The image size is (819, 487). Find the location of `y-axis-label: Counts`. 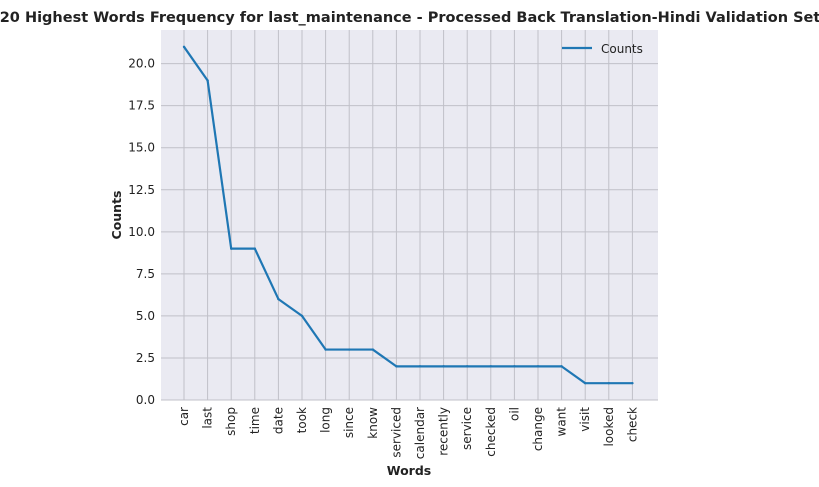

y-axis-label: Counts is located at coordinates (116, 215).